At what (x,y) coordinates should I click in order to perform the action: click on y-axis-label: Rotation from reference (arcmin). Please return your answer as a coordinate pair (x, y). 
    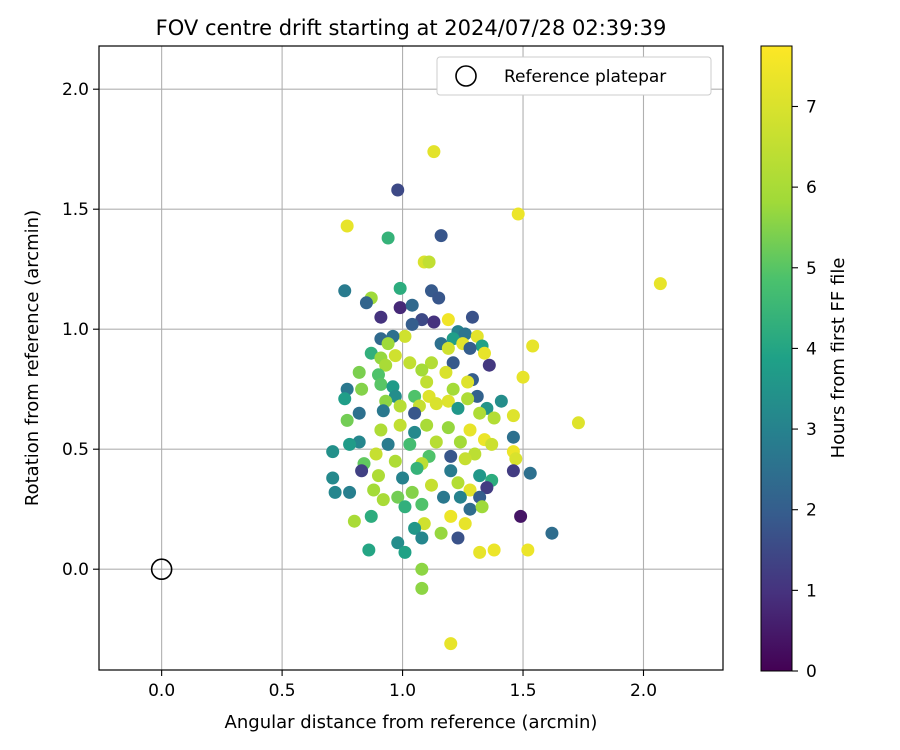
    Looking at the image, I should click on (32, 358).